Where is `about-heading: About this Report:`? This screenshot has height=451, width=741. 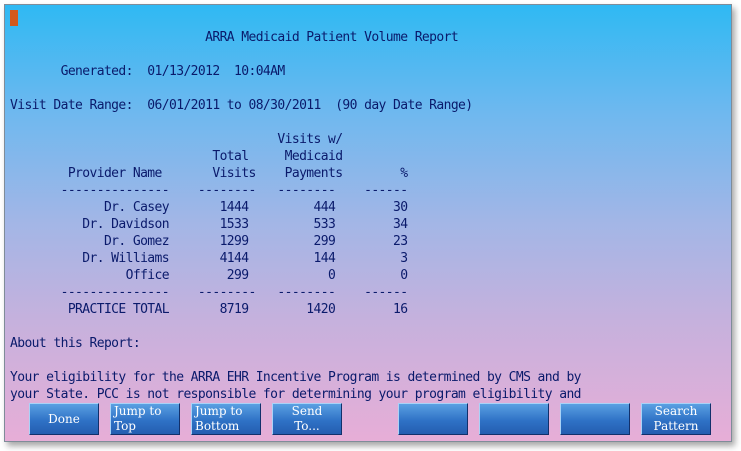
about-heading: About this Report: is located at coordinates (75, 343).